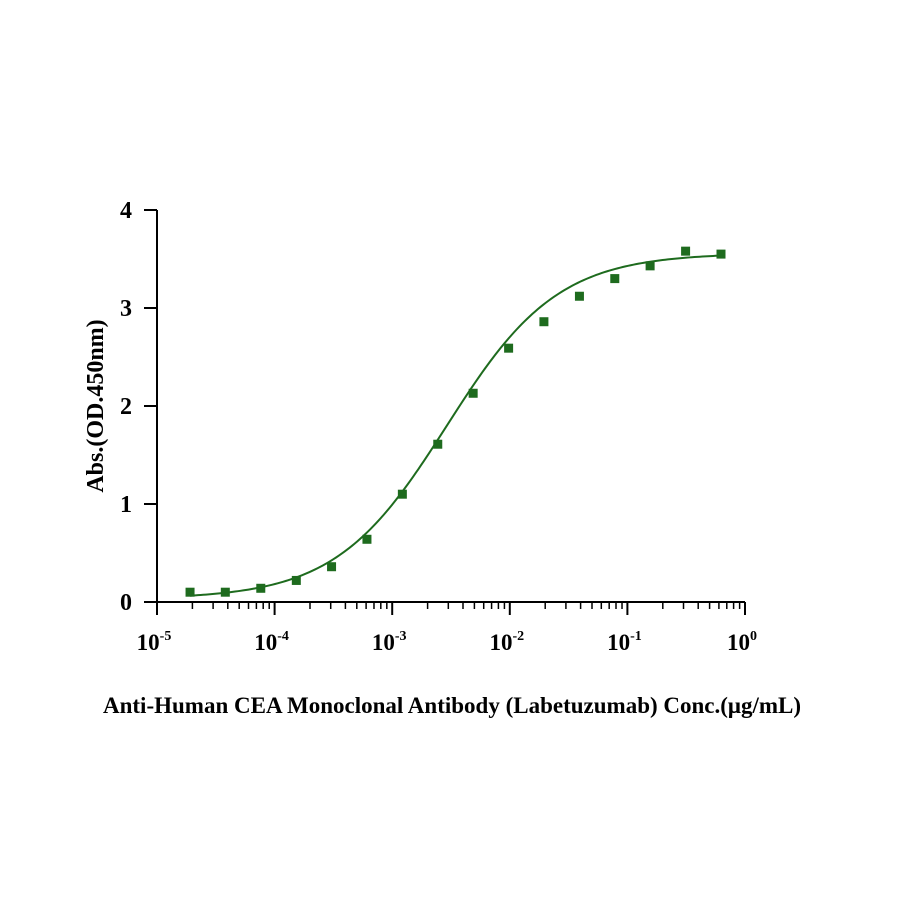 The width and height of the screenshot is (904, 904). Describe the element at coordinates (154, 642) in the screenshot. I see `x-tick-label: 10⁻⁵` at that location.